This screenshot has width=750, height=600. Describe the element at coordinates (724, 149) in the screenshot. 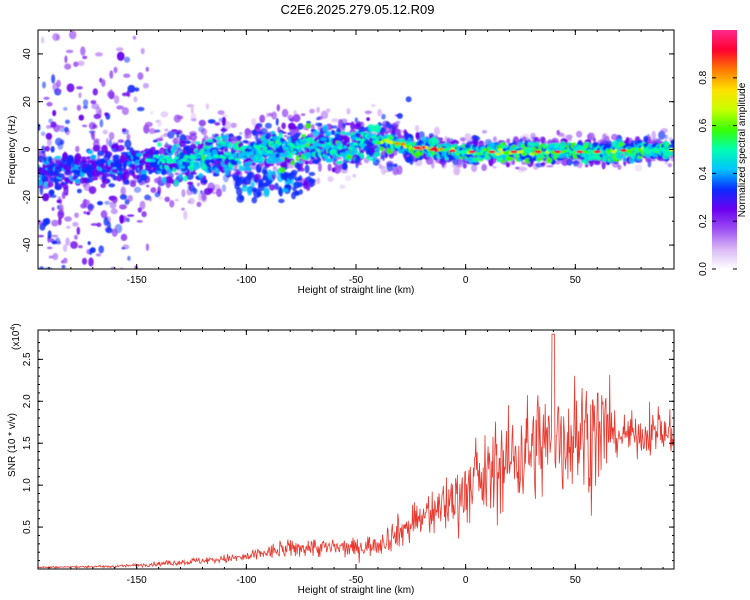

I see `colorbar-gradient` at that location.